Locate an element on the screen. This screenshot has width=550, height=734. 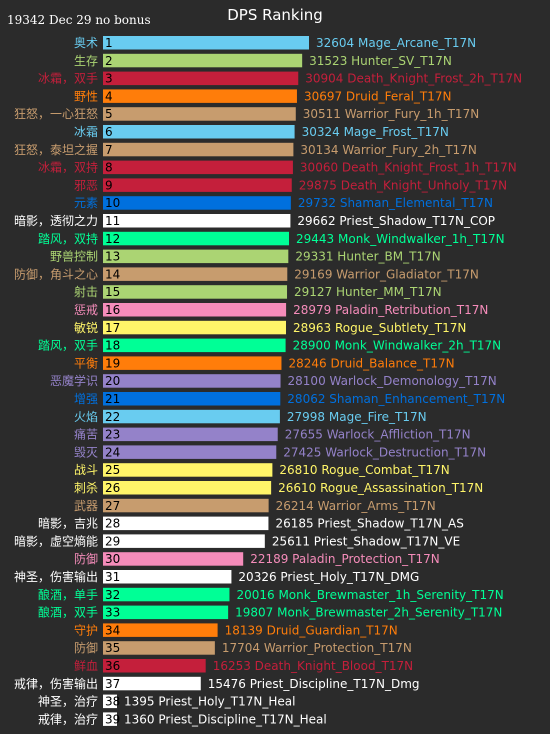
rank-label: 5 is located at coordinates (109, 114).